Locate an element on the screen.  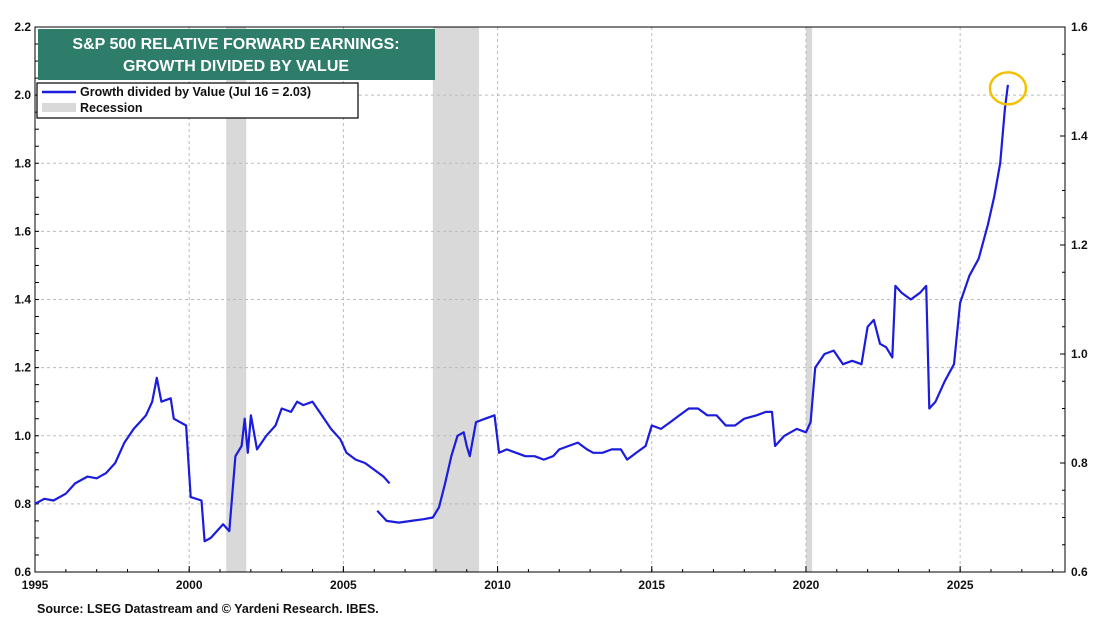
y-left-tick-1.8: 1.8 is located at coordinates (22, 163).